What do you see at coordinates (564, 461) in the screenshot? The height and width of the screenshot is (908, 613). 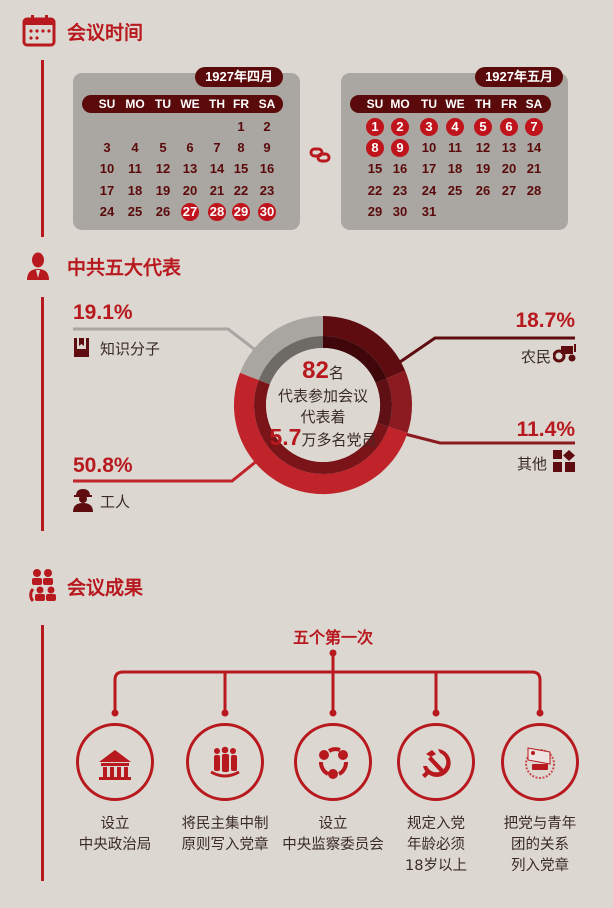 I see `grid-icon` at bounding box center [564, 461].